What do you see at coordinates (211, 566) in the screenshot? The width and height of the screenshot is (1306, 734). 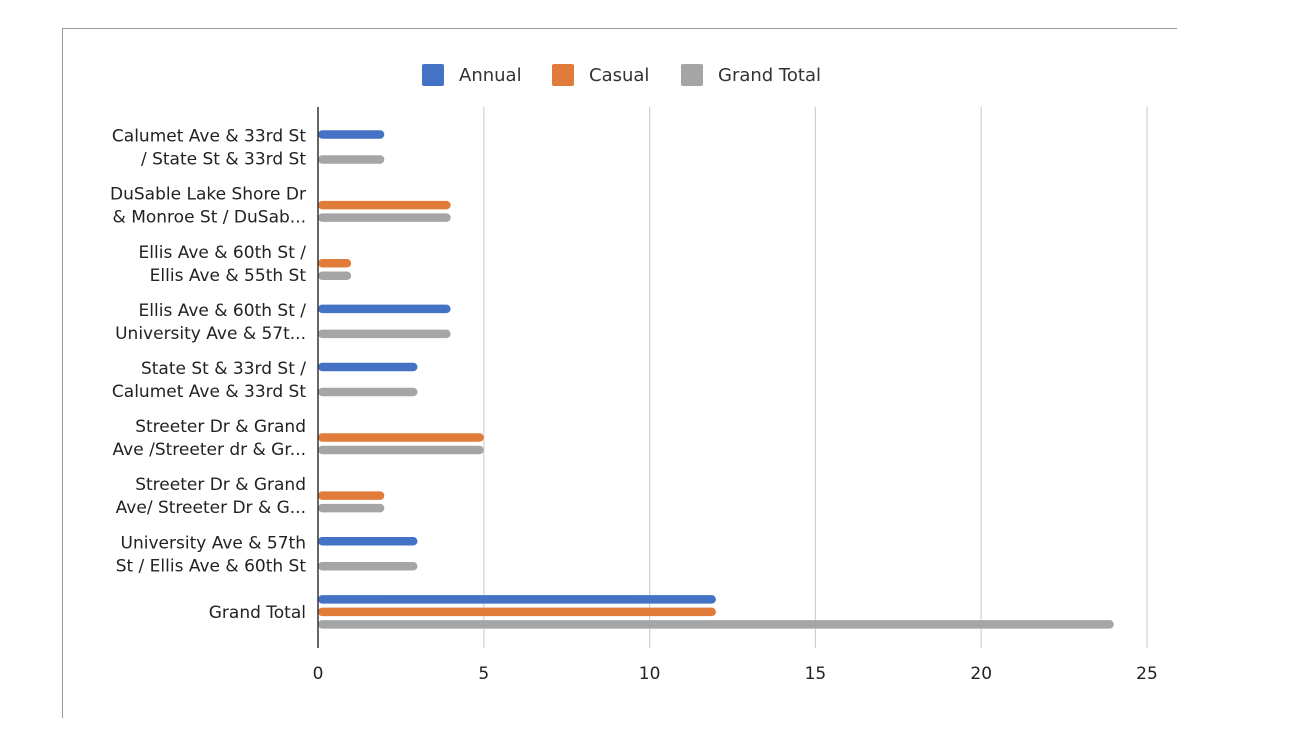 I see `category-label-7-line-1: St / Ellis Ave & 60th St` at bounding box center [211, 566].